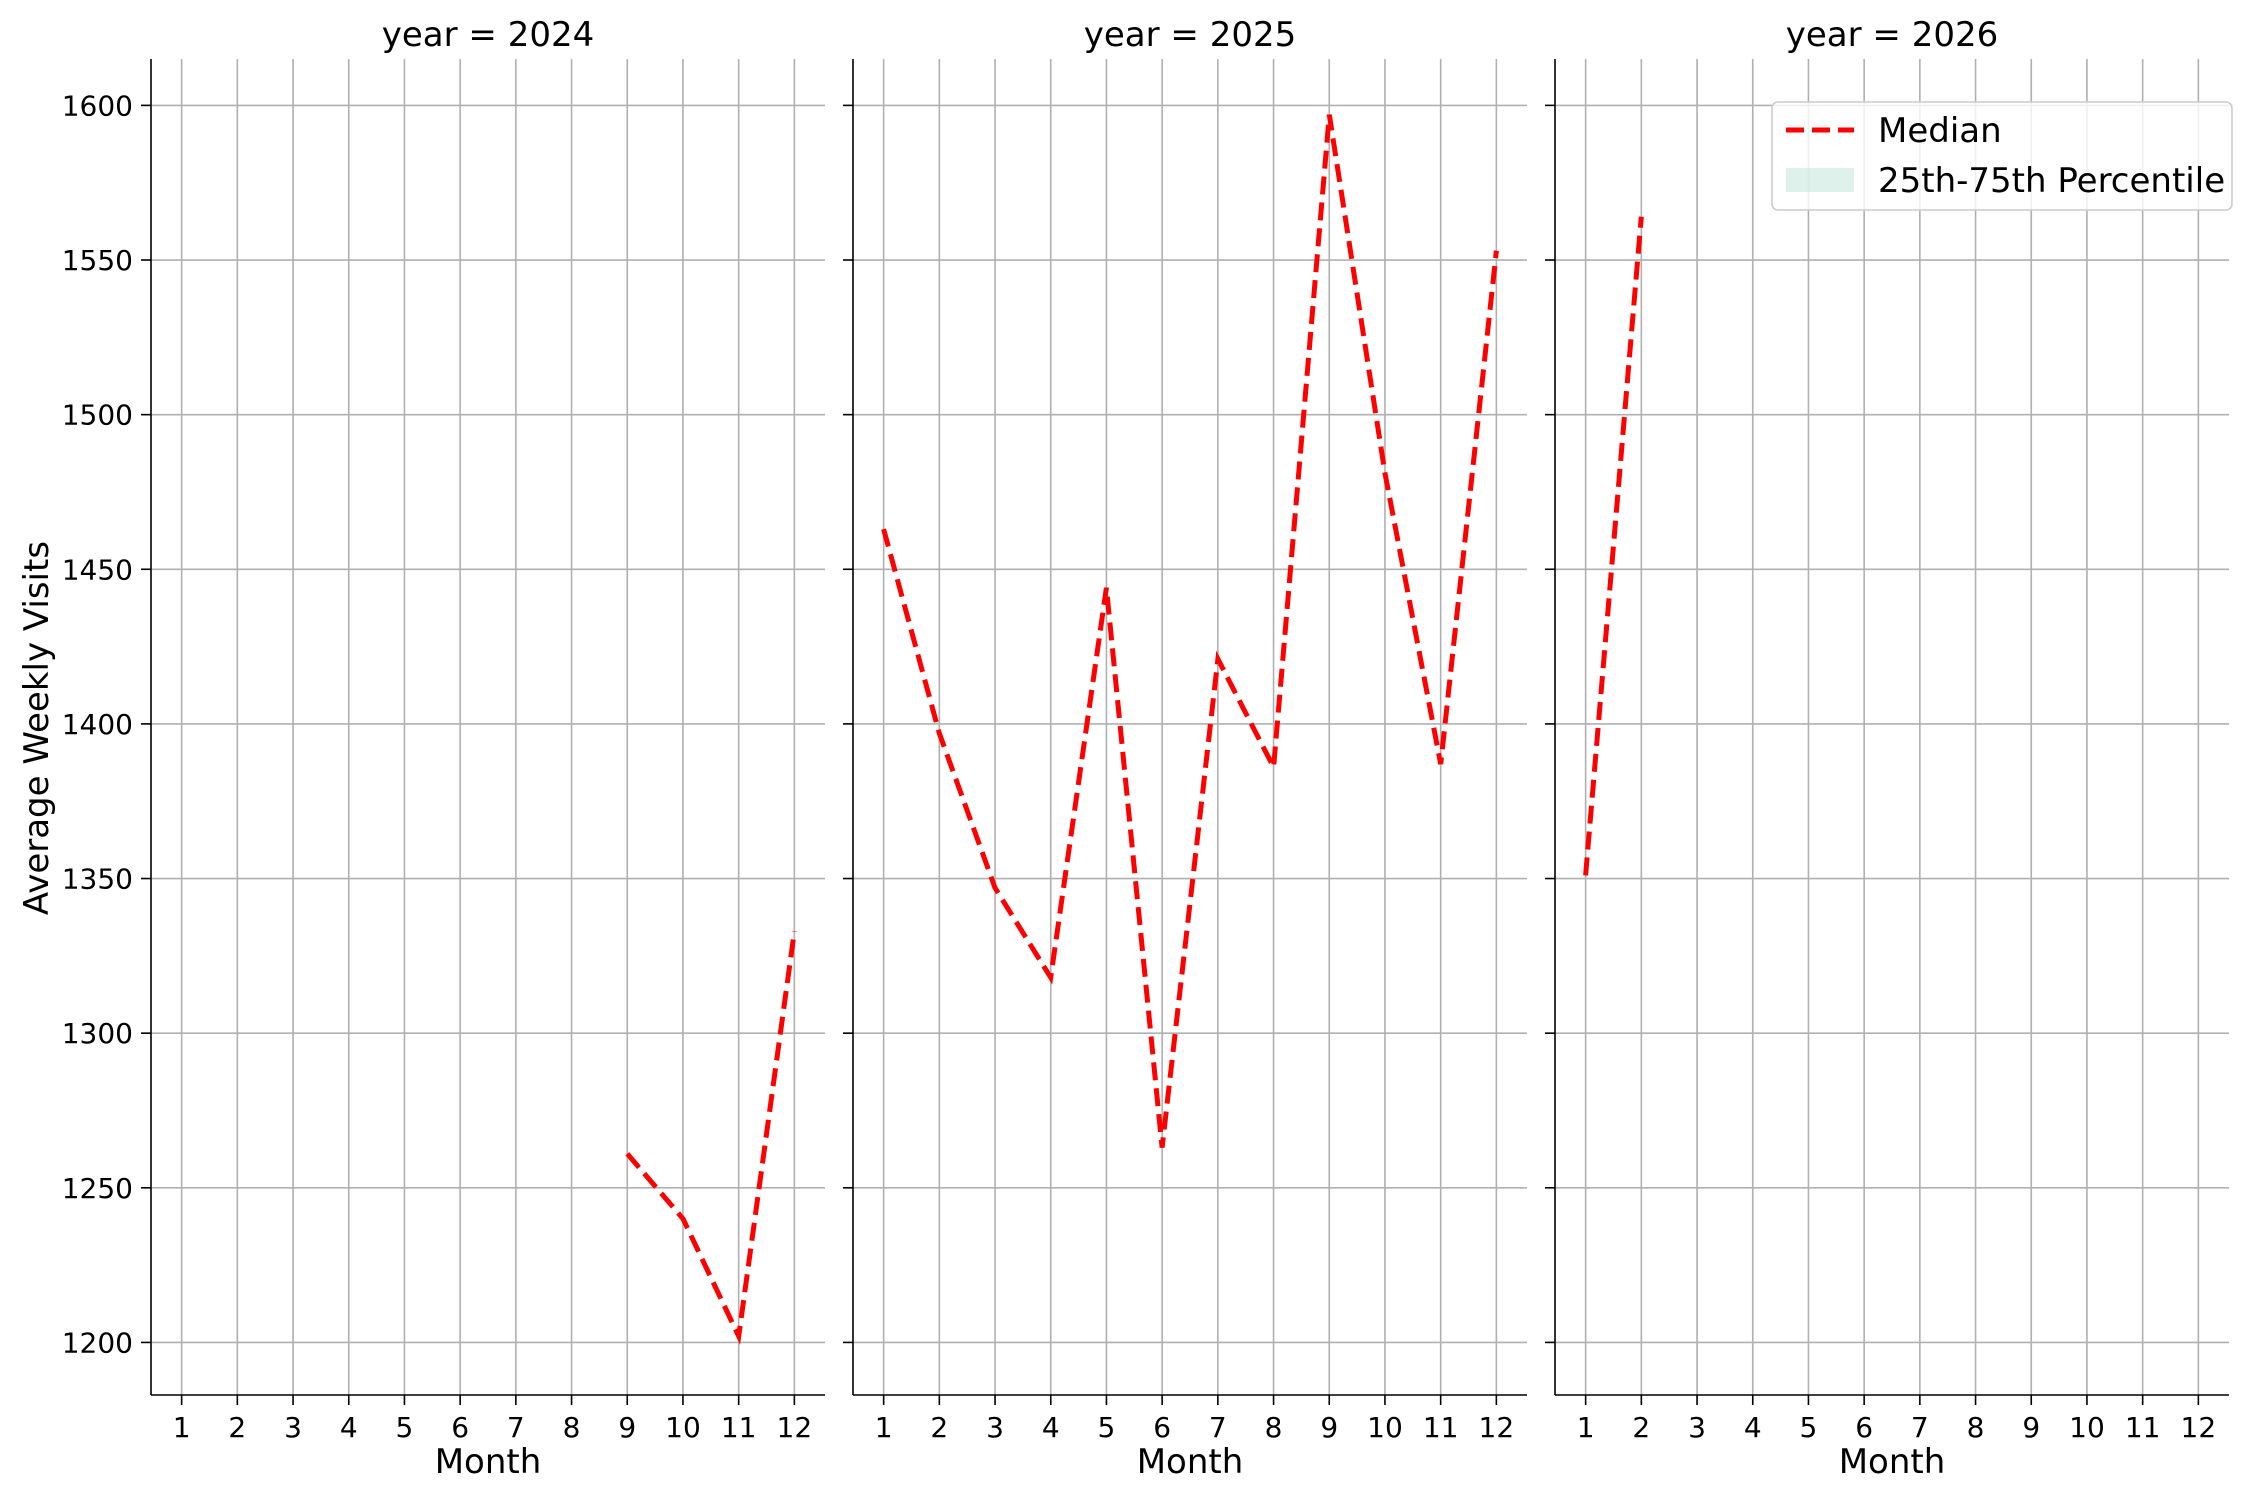  Describe the element at coordinates (97, 724) in the screenshot. I see `y-tick-label: 1400` at that location.